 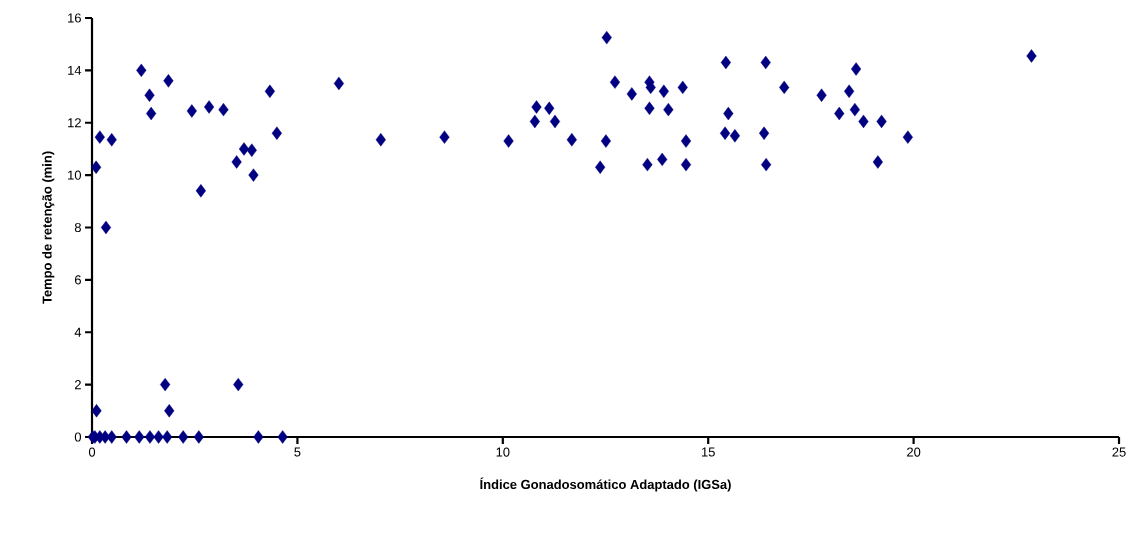 What do you see at coordinates (77, 280) in the screenshot?
I see `y-tick-label: 6` at bounding box center [77, 280].